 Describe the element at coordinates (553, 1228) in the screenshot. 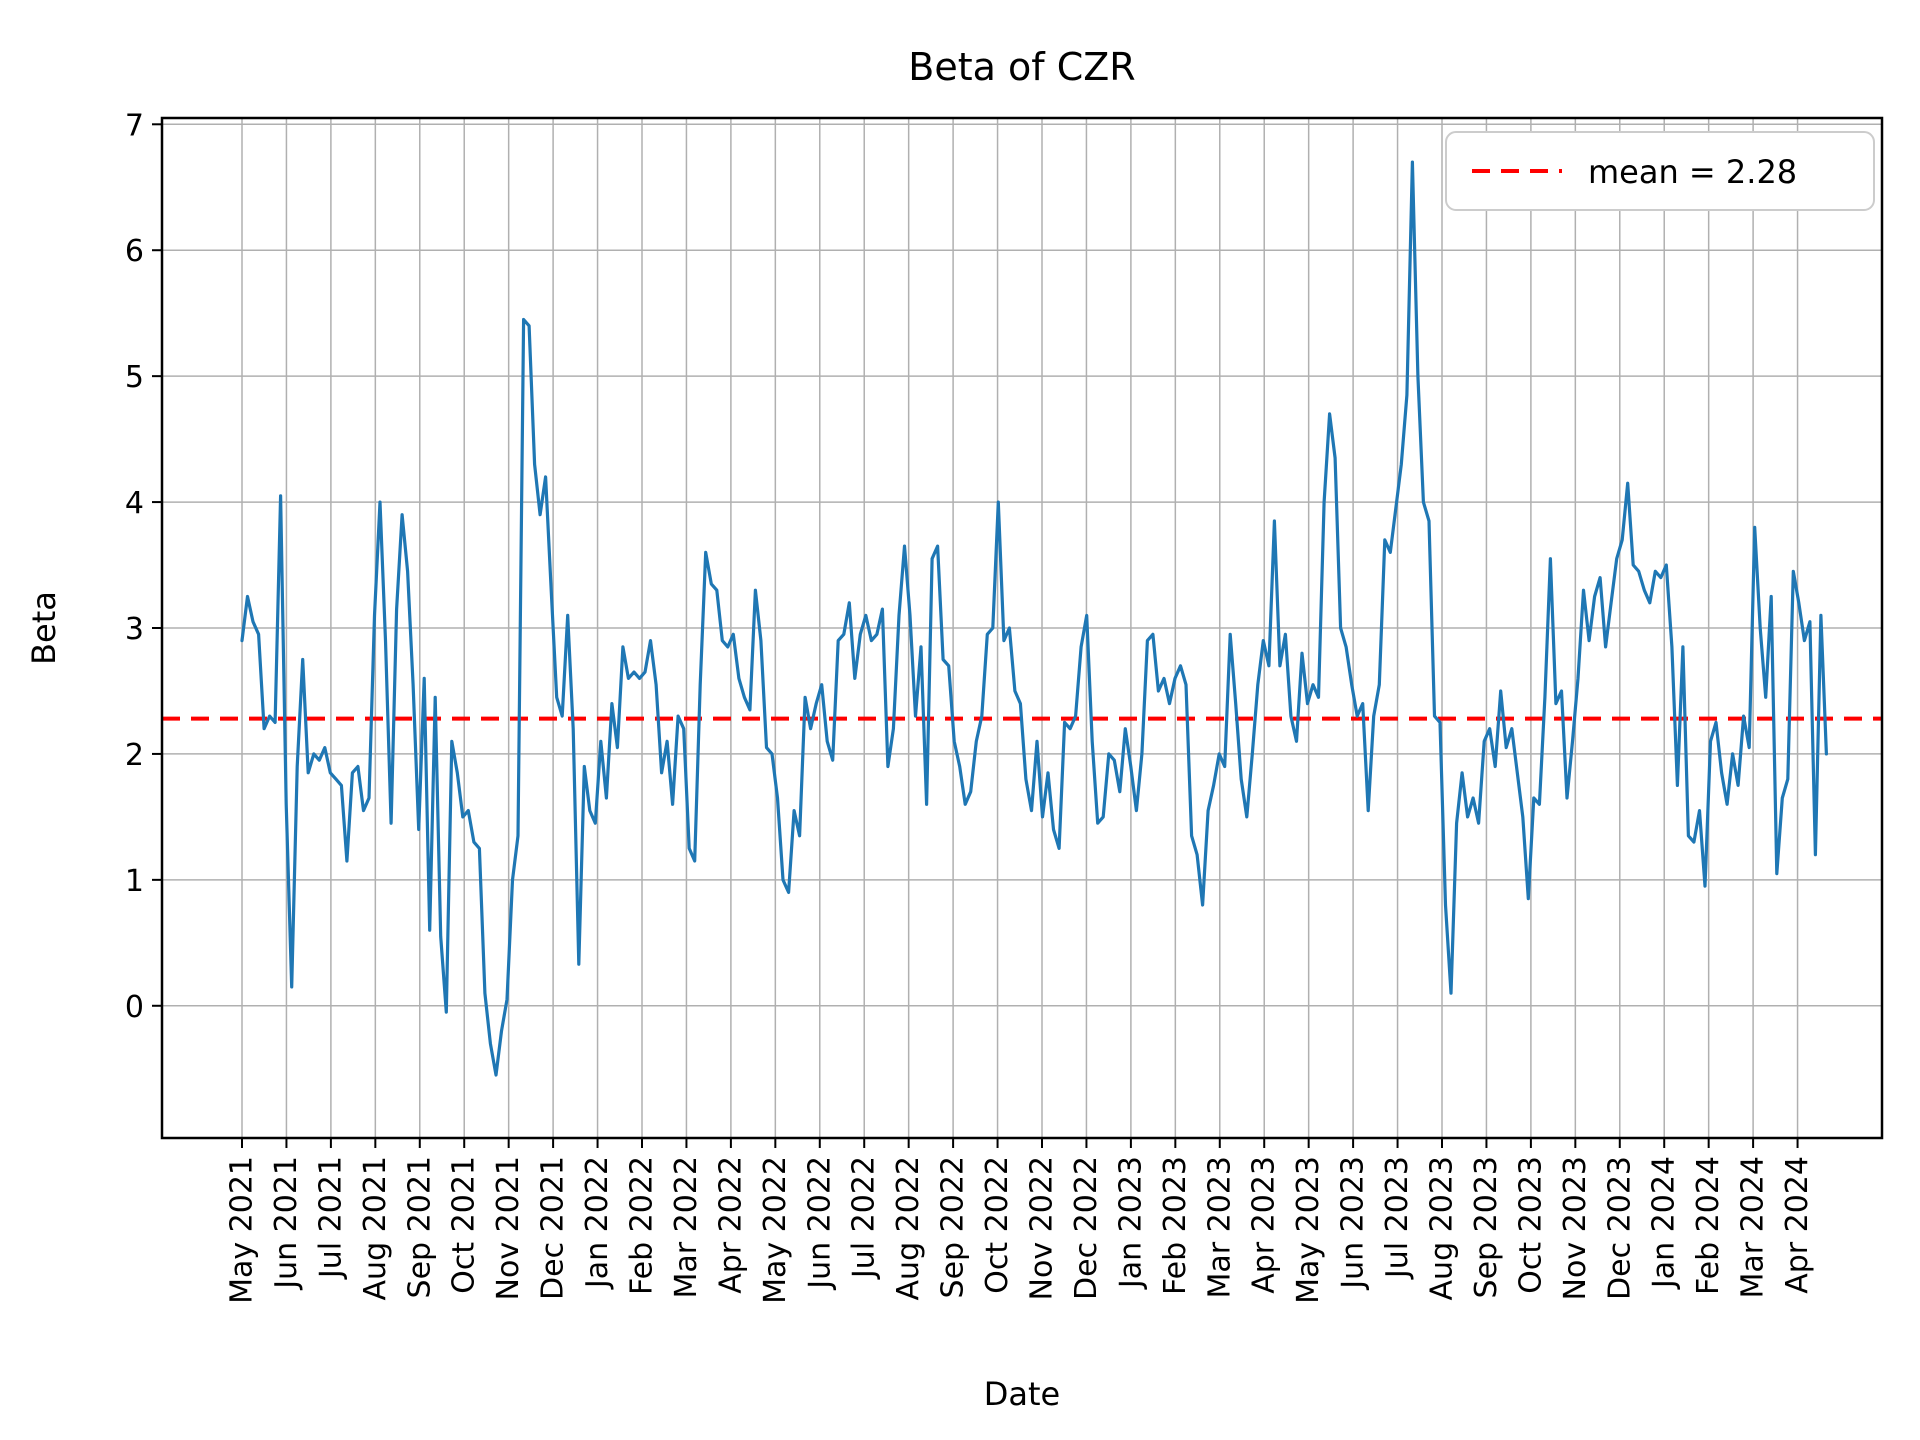

I see `x-tick-label: Dec 2021` at that location.